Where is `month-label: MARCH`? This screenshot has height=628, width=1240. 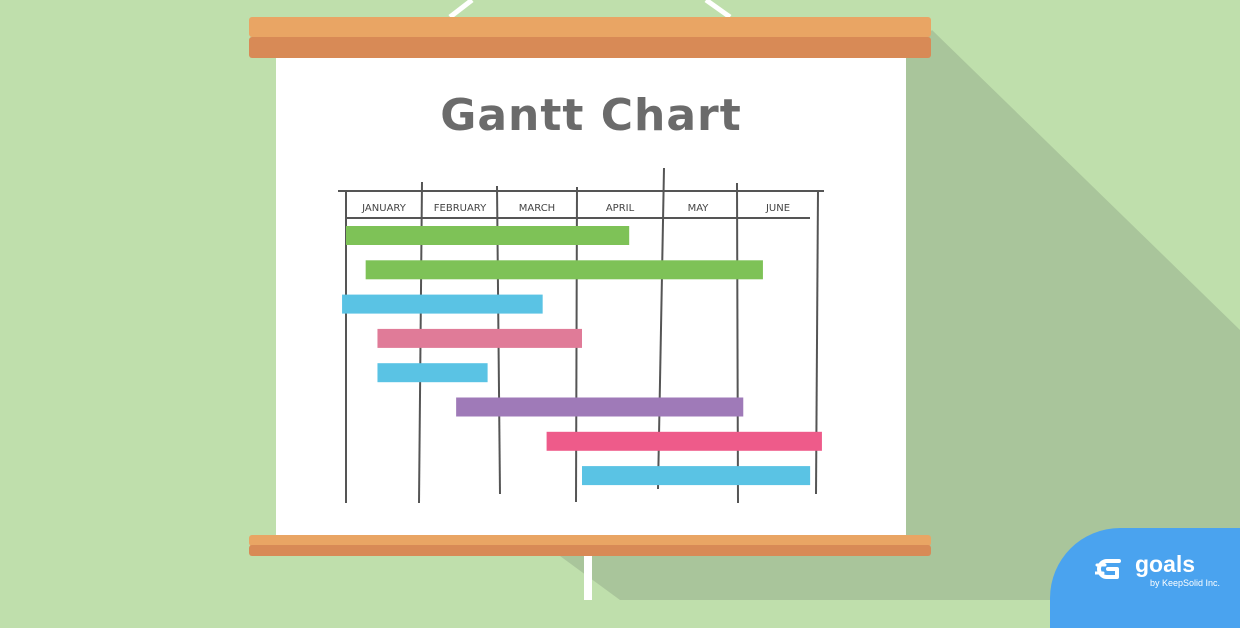
month-label: MARCH is located at coordinates (537, 208).